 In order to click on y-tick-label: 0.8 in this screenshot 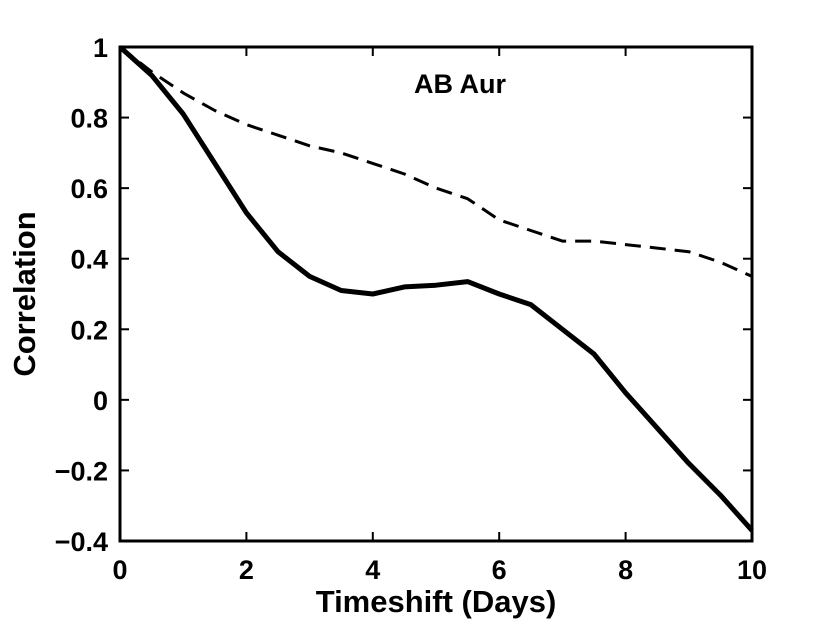, I will do `click(89, 119)`.